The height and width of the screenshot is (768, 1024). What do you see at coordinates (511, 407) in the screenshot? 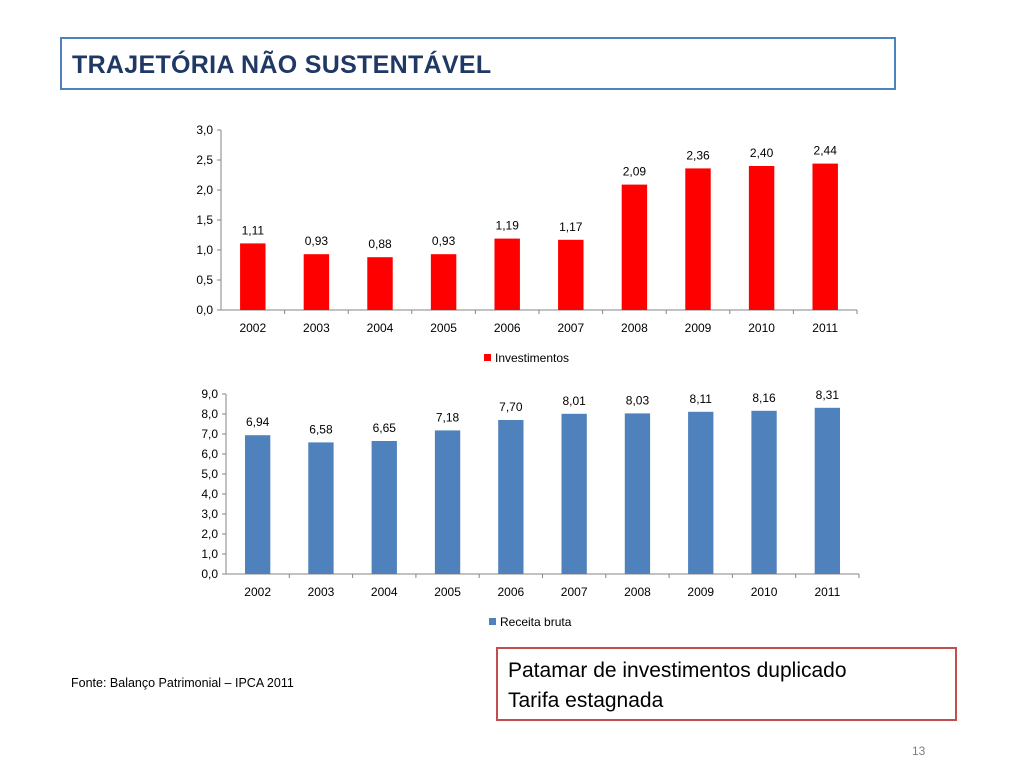
I see `data-label: 7,70` at bounding box center [511, 407].